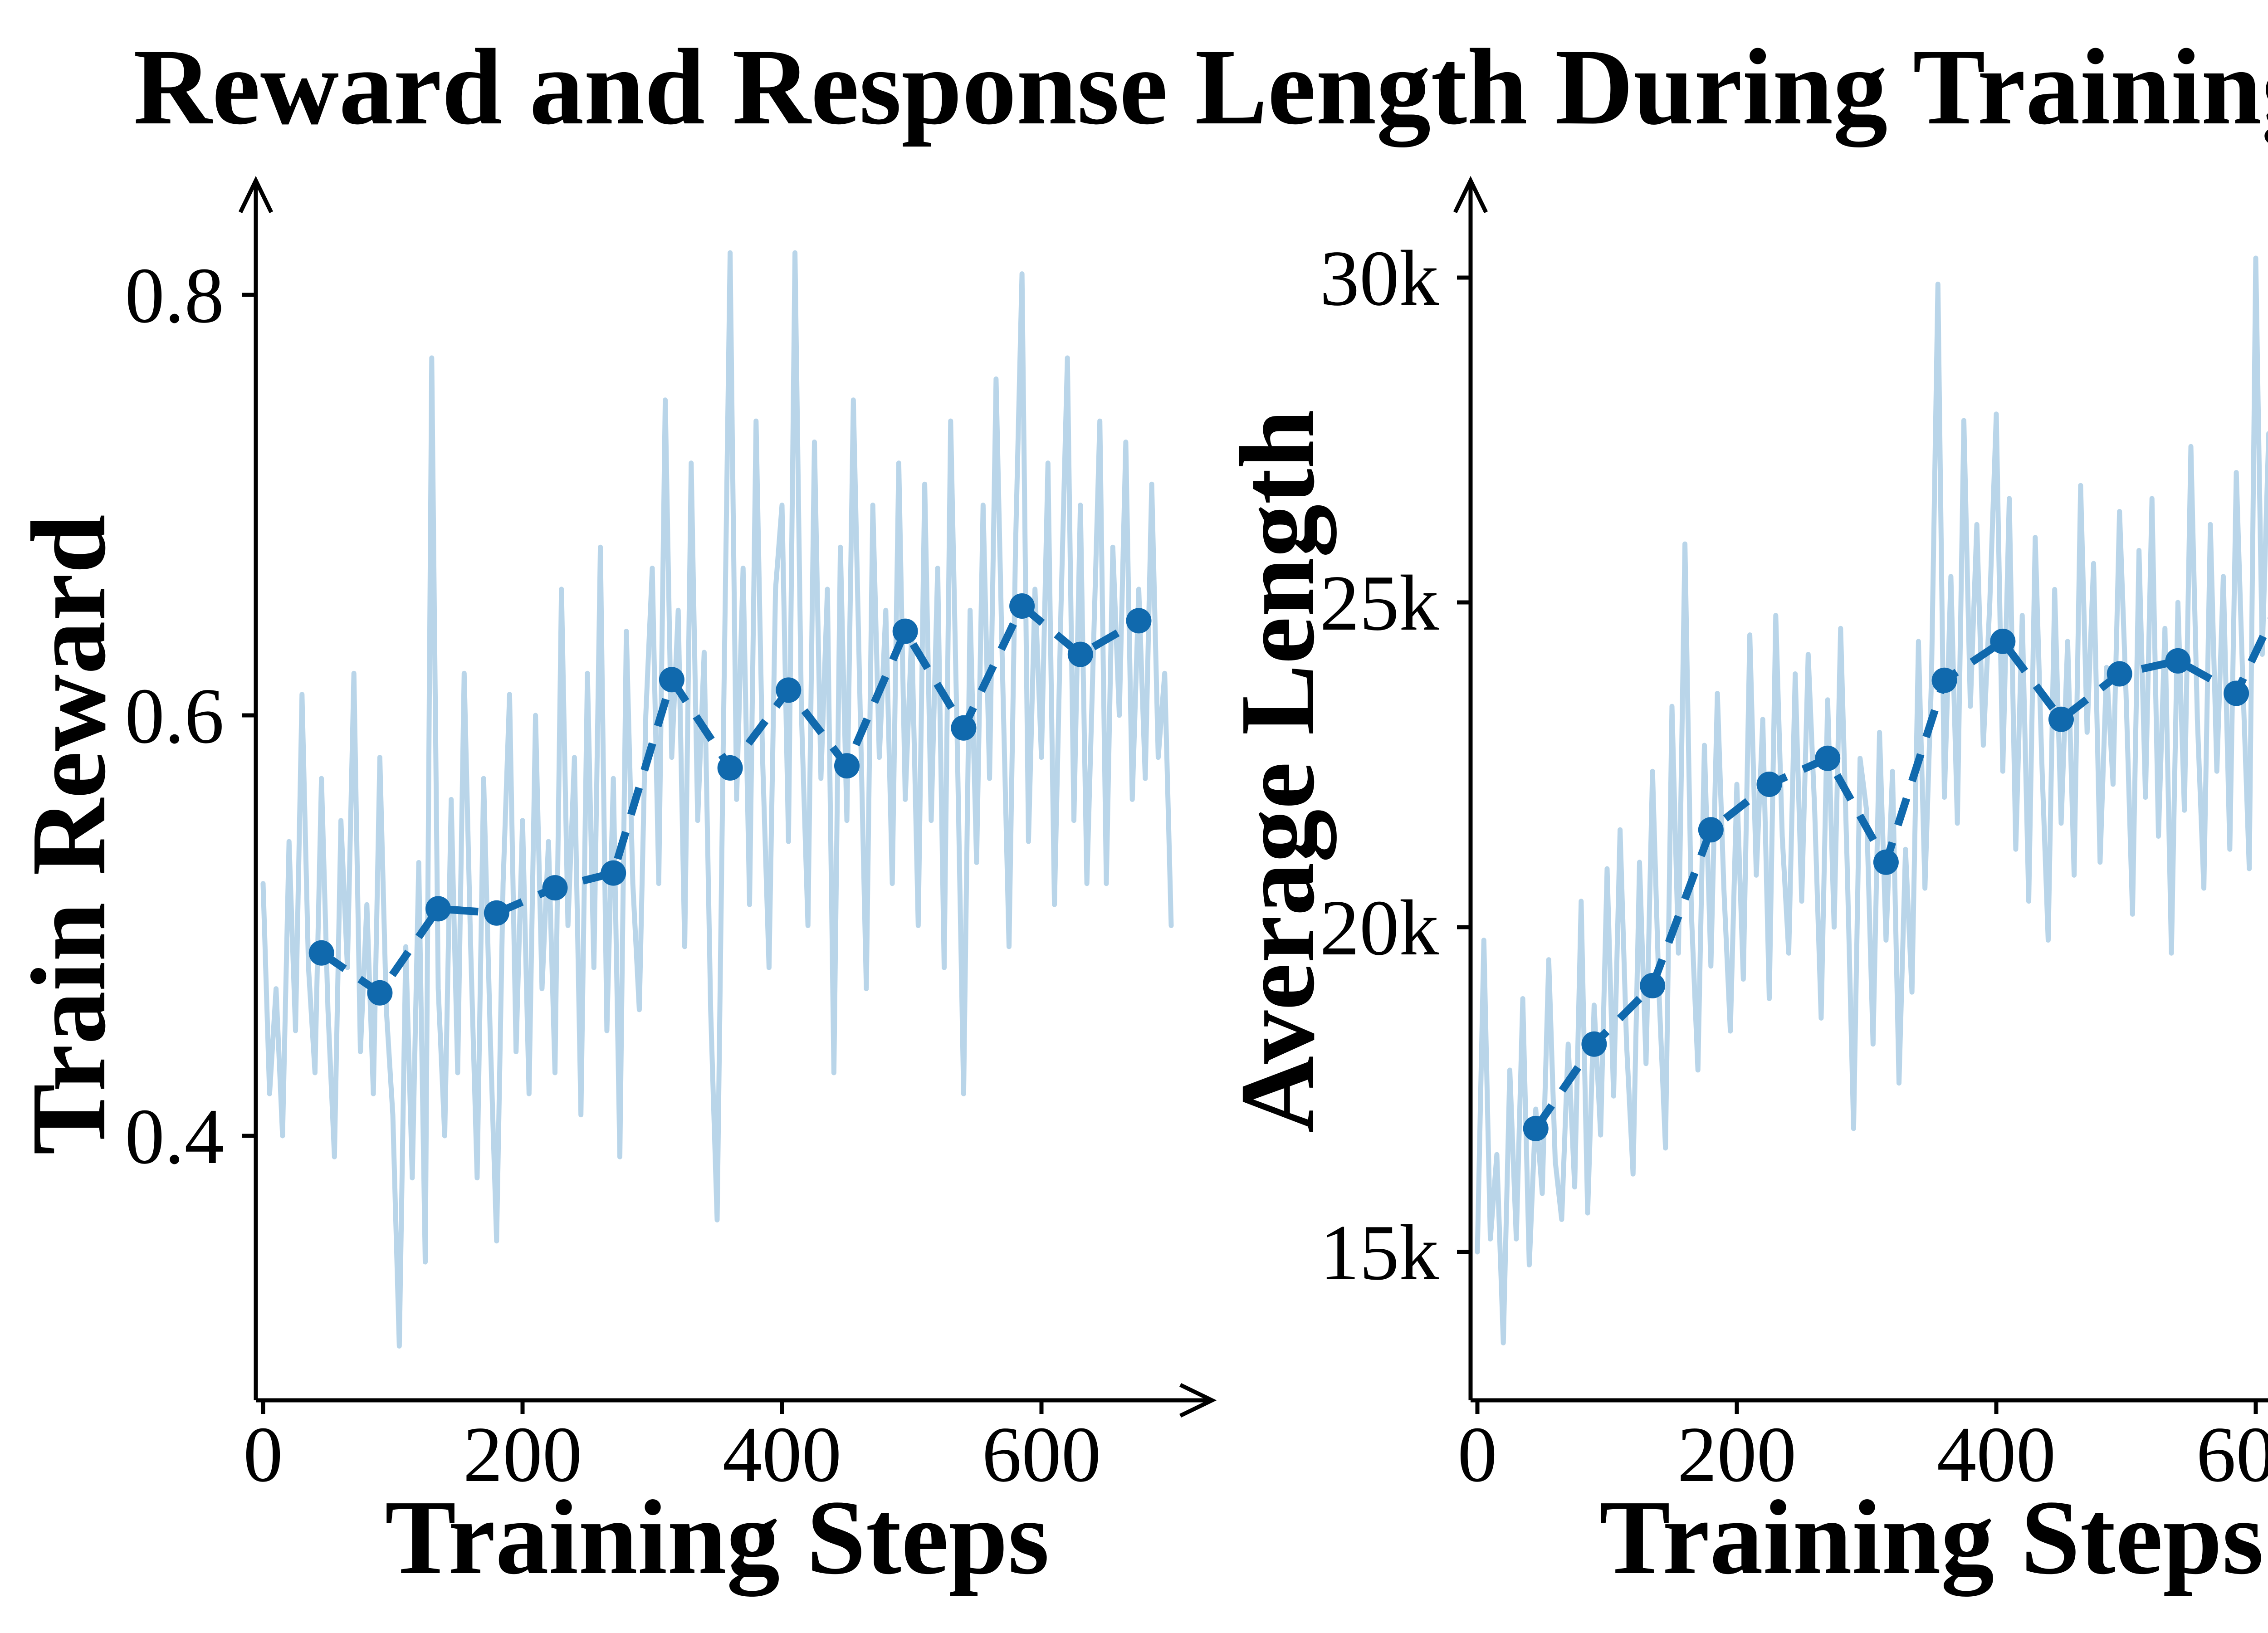  What do you see at coordinates (175, 1136) in the screenshot?
I see `y-tick-label: 0.4` at bounding box center [175, 1136].